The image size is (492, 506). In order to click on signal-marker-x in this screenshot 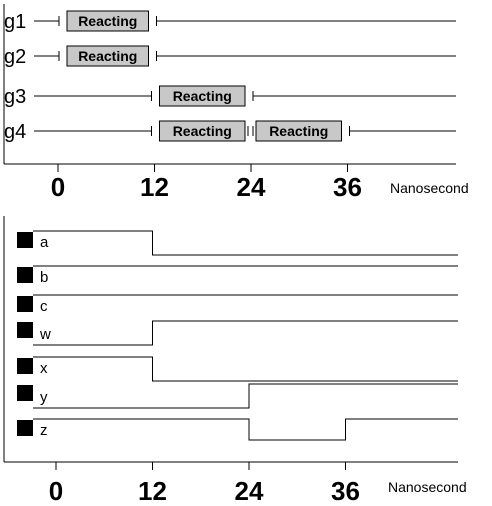, I will do `click(25, 366)`.